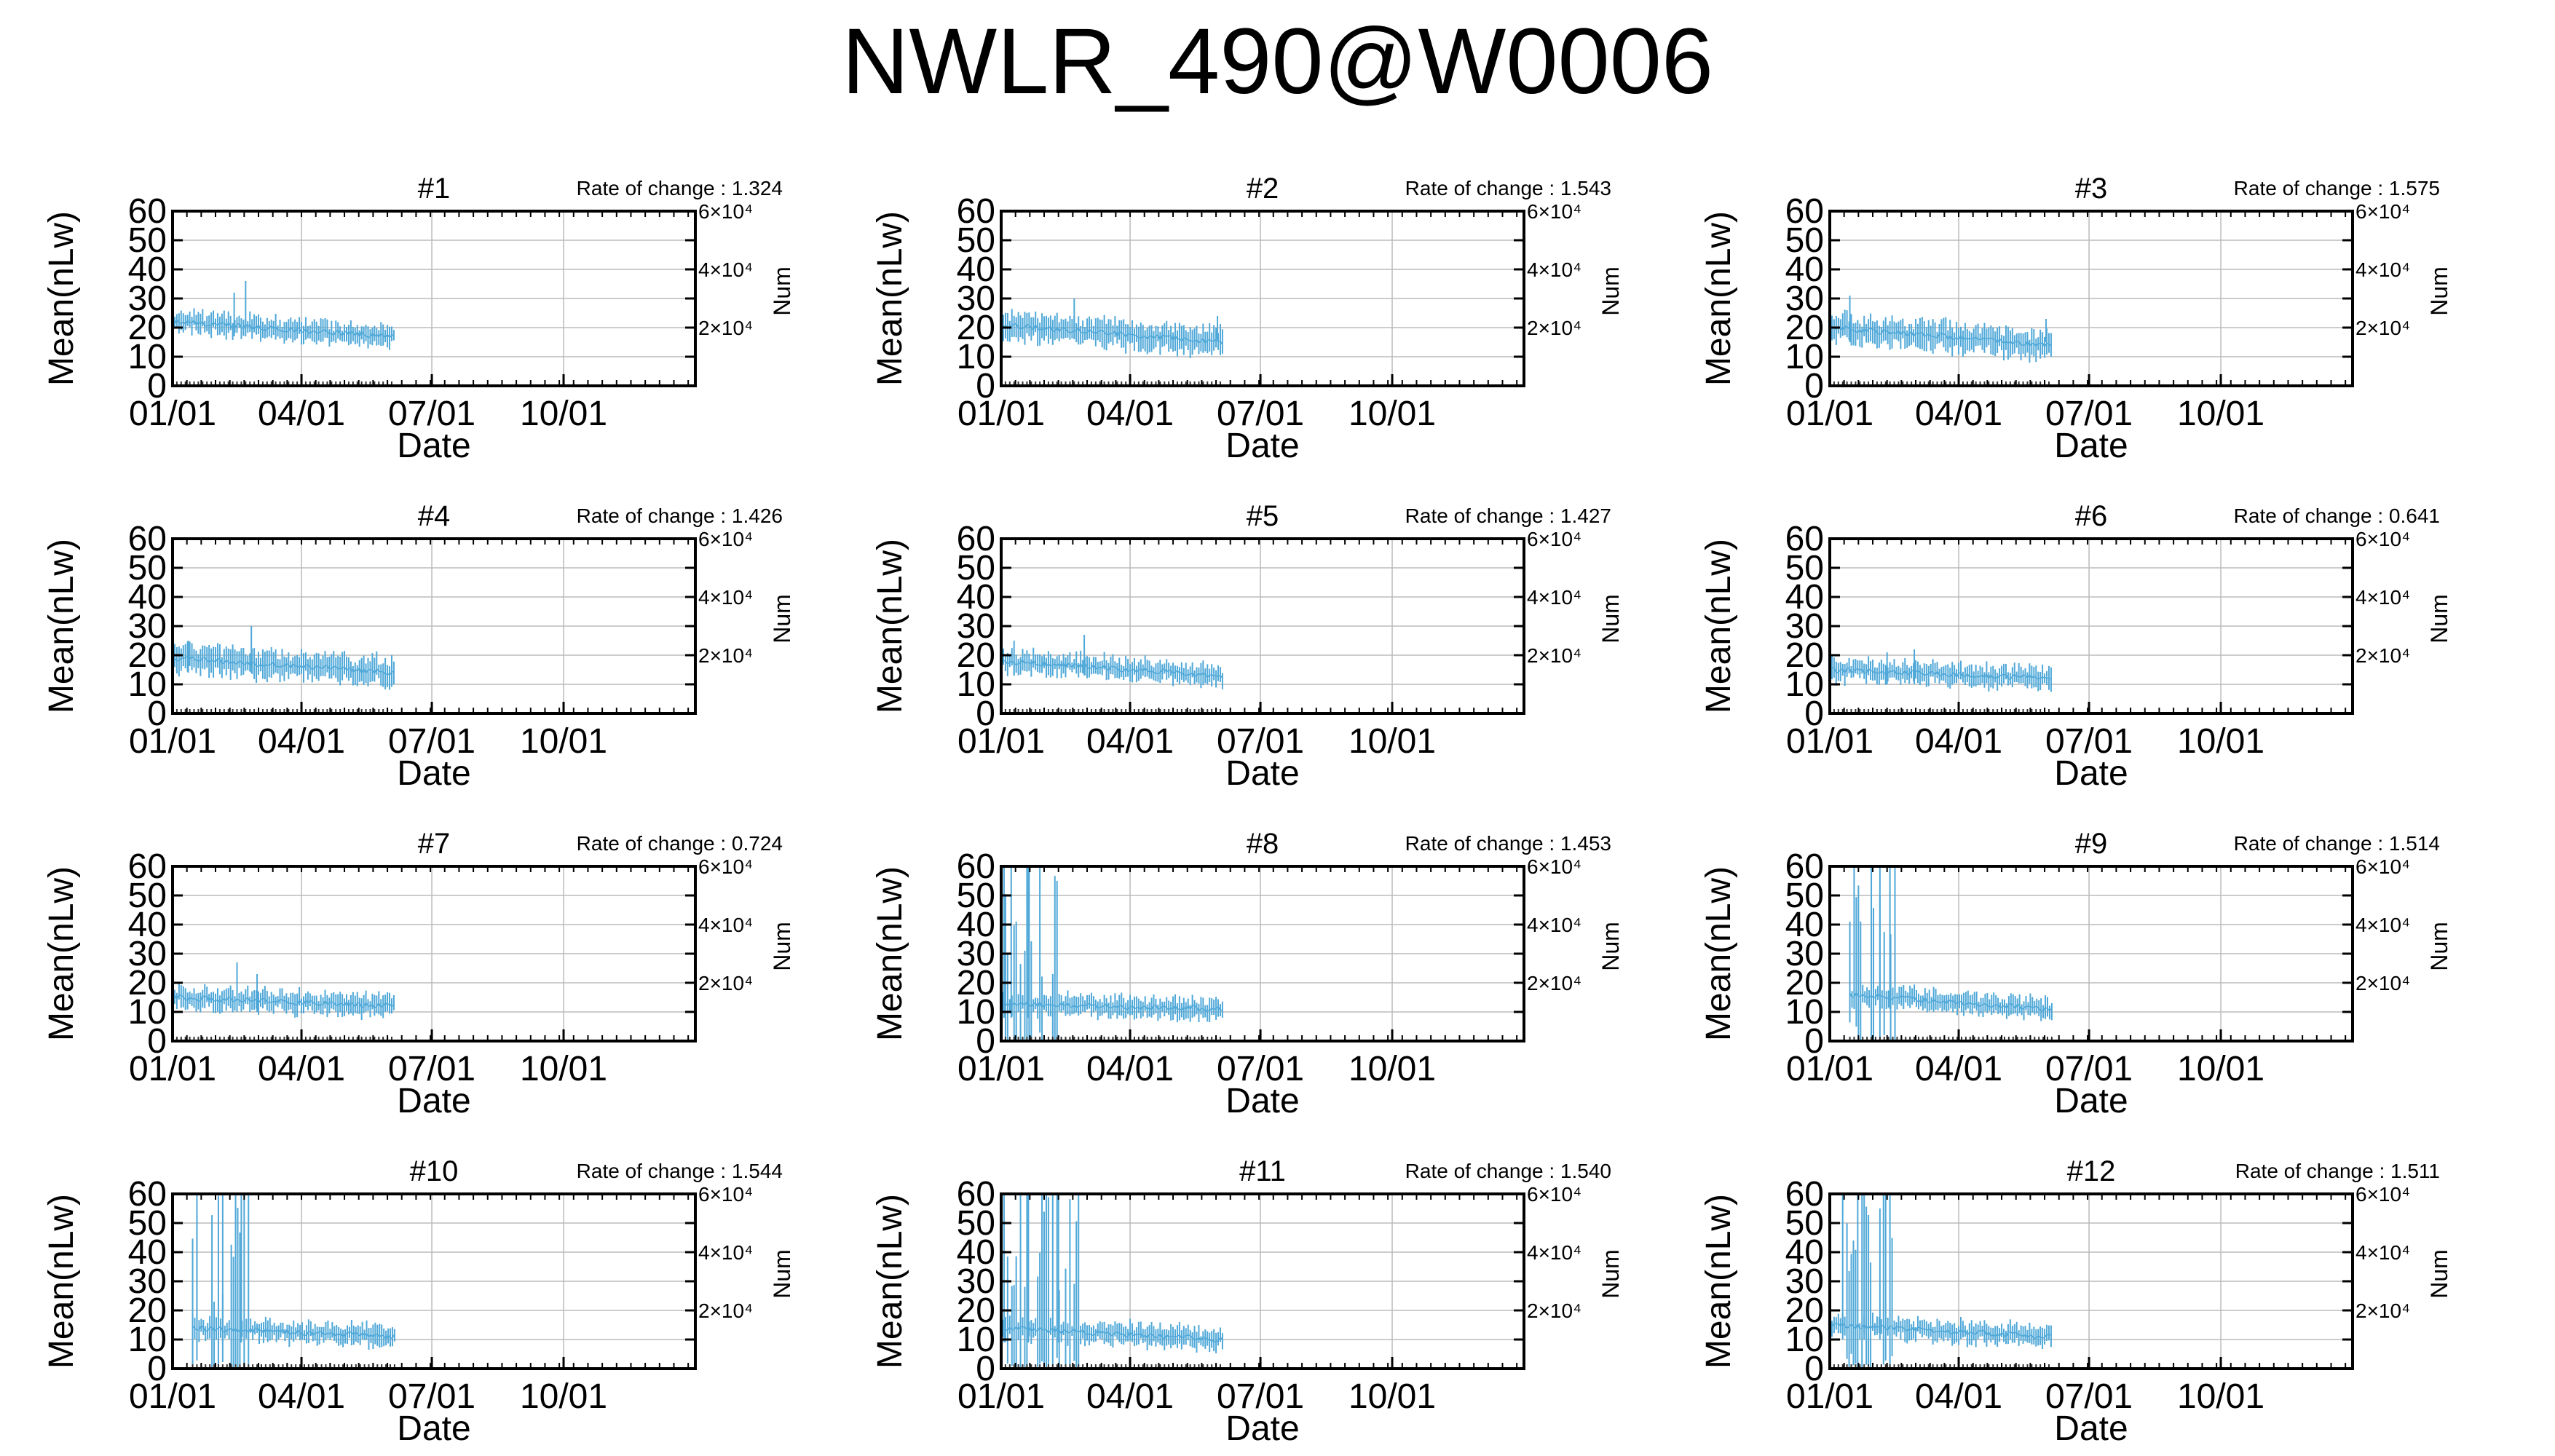 The image size is (2555, 1456). What do you see at coordinates (301, 1396) in the screenshot?
I see `x-tick-label: 04/01` at bounding box center [301, 1396].